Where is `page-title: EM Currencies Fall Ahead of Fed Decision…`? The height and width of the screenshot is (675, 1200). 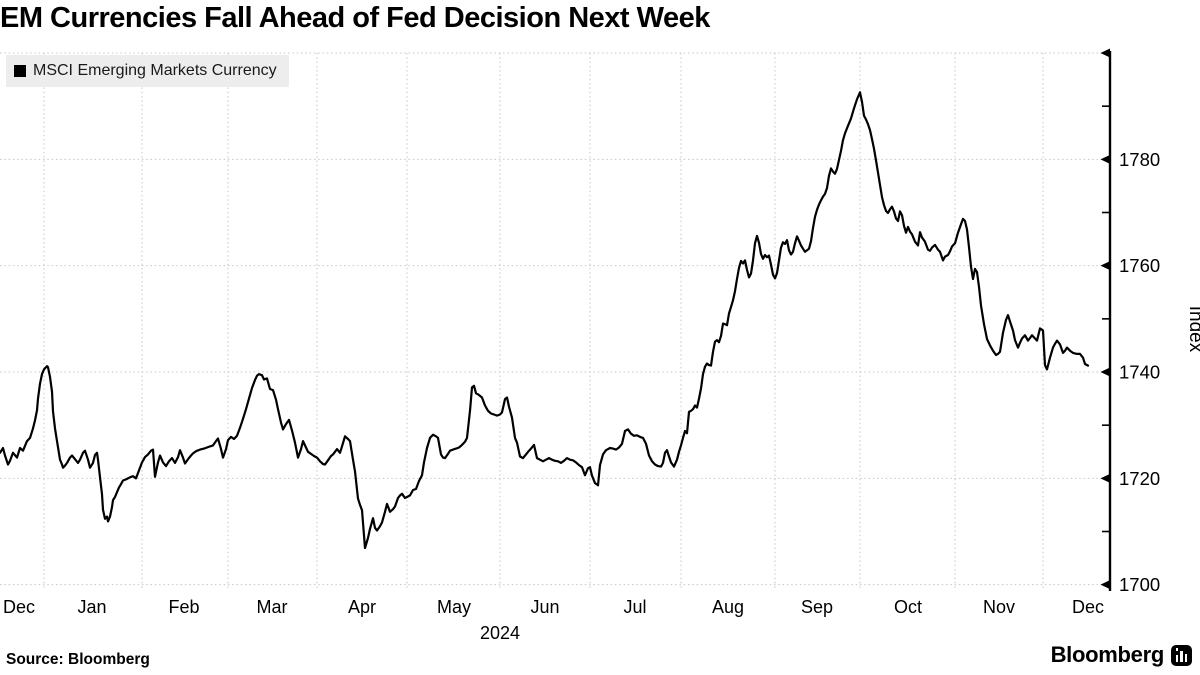
page-title: EM Currencies Fall Ahead of Fed Decision… is located at coordinates (355, 18).